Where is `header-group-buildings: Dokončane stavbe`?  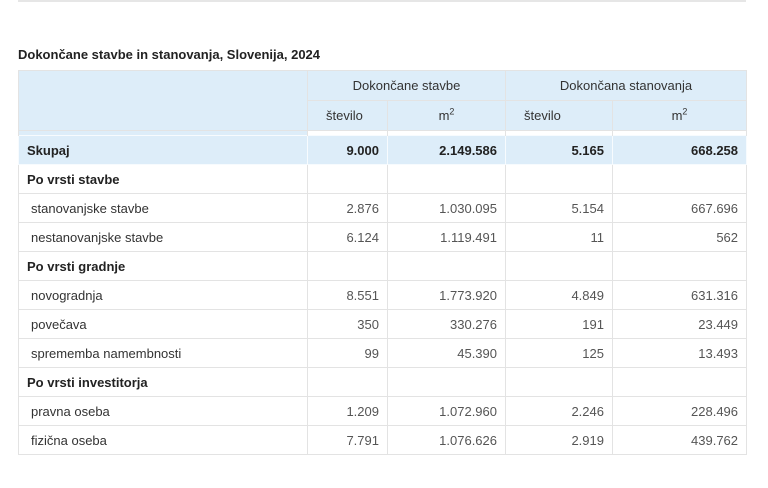
header-group-buildings: Dokončane stavbe is located at coordinates (406, 85).